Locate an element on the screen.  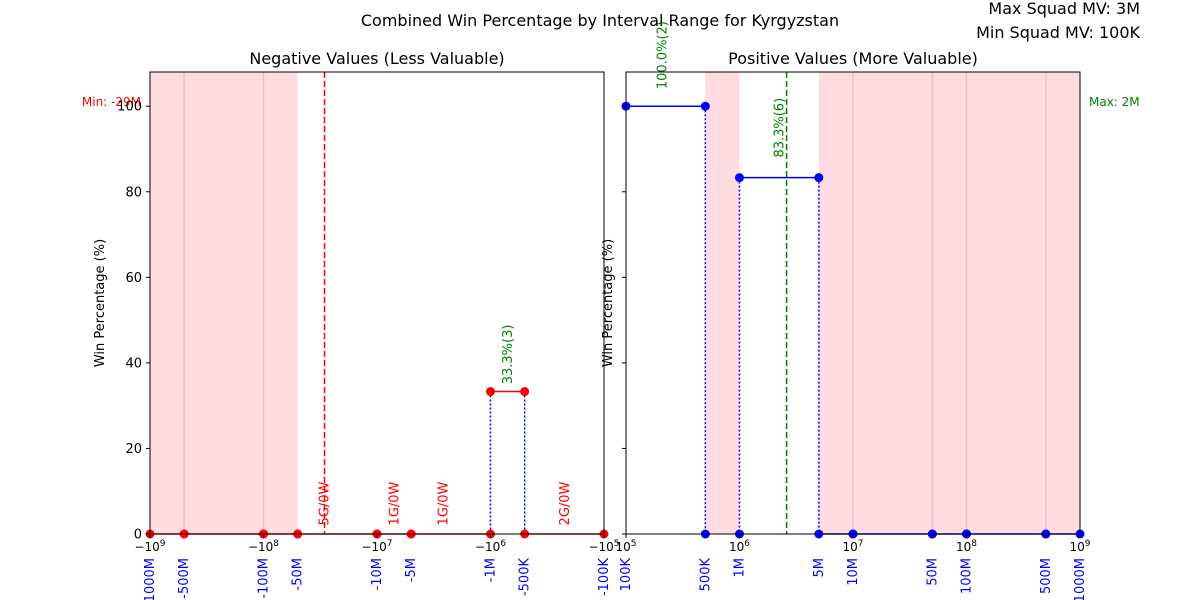
pos-interval-label-4: 10M is located at coordinates (853, 572).